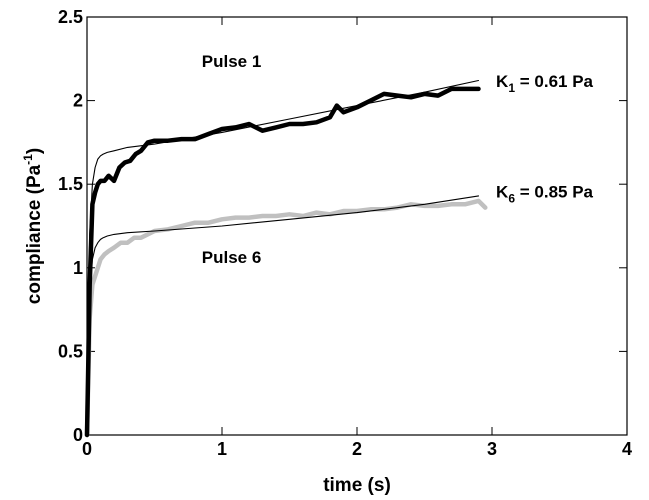  What do you see at coordinates (357, 449) in the screenshot?
I see `x-tick-label: 2` at bounding box center [357, 449].